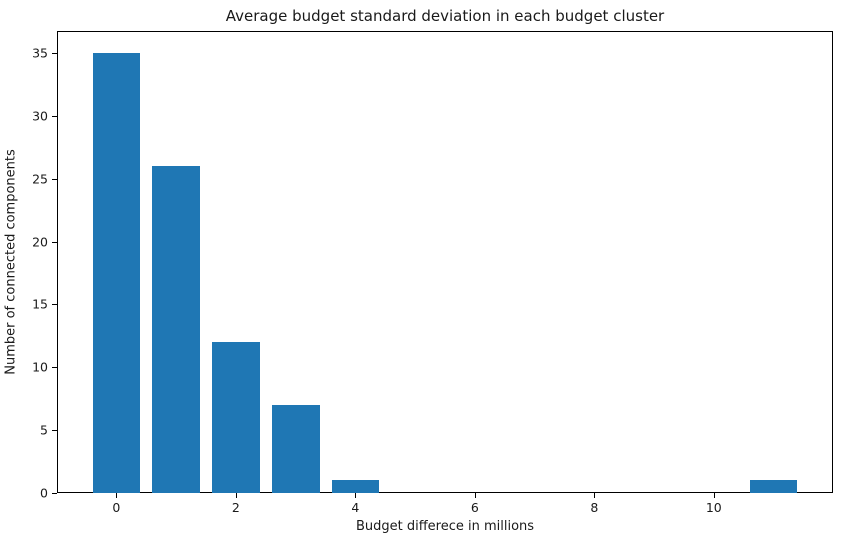 The height and width of the screenshot is (547, 841). Describe the element at coordinates (40, 116) in the screenshot. I see `y-tick-label: 30` at that location.